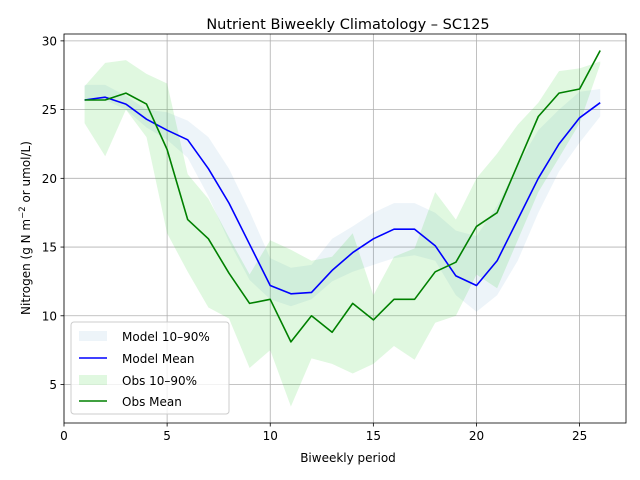 This screenshot has width=640, height=480. Describe the element at coordinates (49, 316) in the screenshot. I see `y-tick-label-10: 10` at that location.